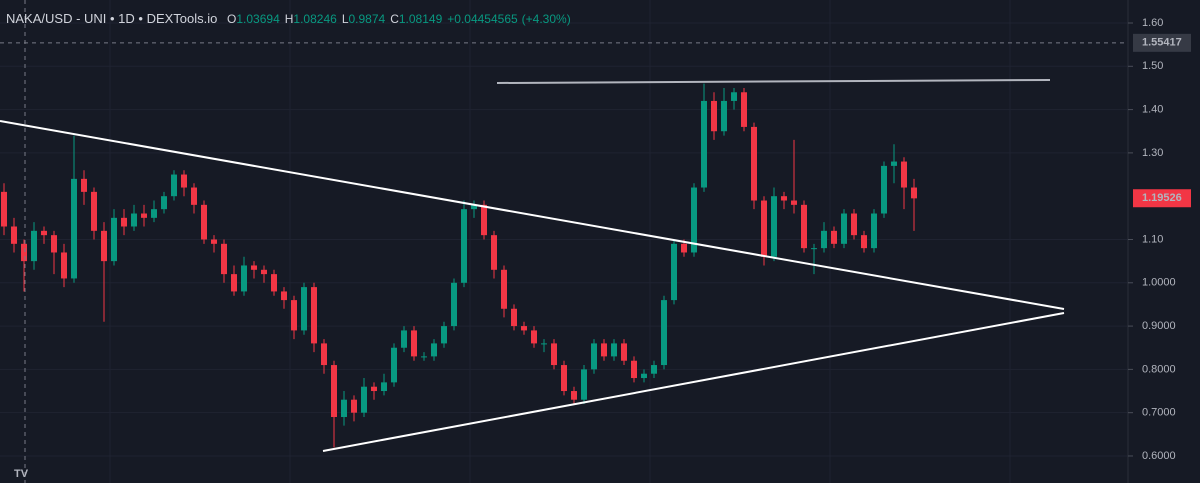 Image resolution: width=1200 pixels, height=483 pixels. I want to click on ohlc-key: O, so click(231, 19).